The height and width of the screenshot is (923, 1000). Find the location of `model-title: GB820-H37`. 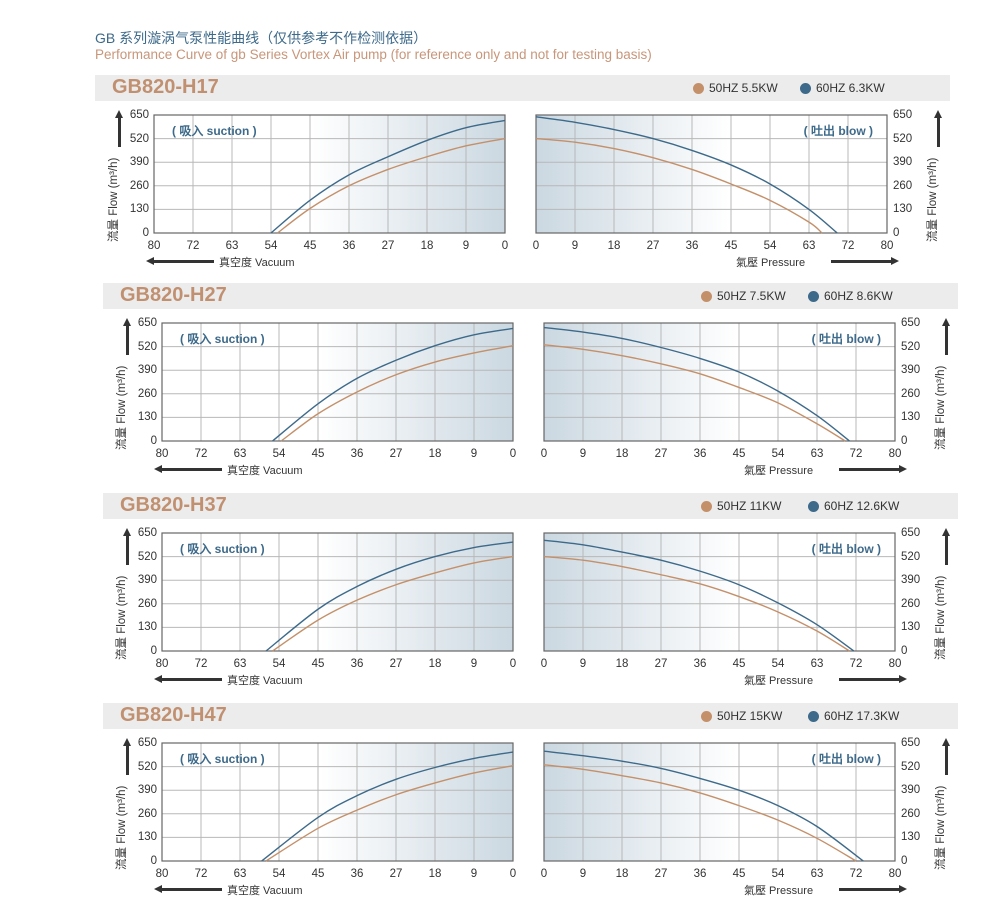

model-title: GB820-H37 is located at coordinates (173, 505).